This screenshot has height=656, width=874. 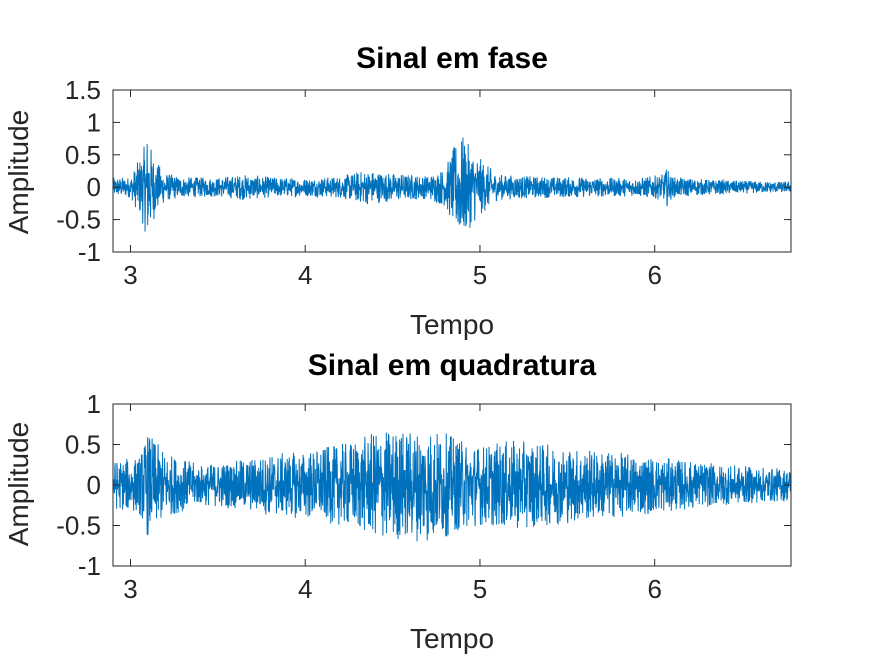 I want to click on y-tick-label: 1.5, so click(x=83, y=90).